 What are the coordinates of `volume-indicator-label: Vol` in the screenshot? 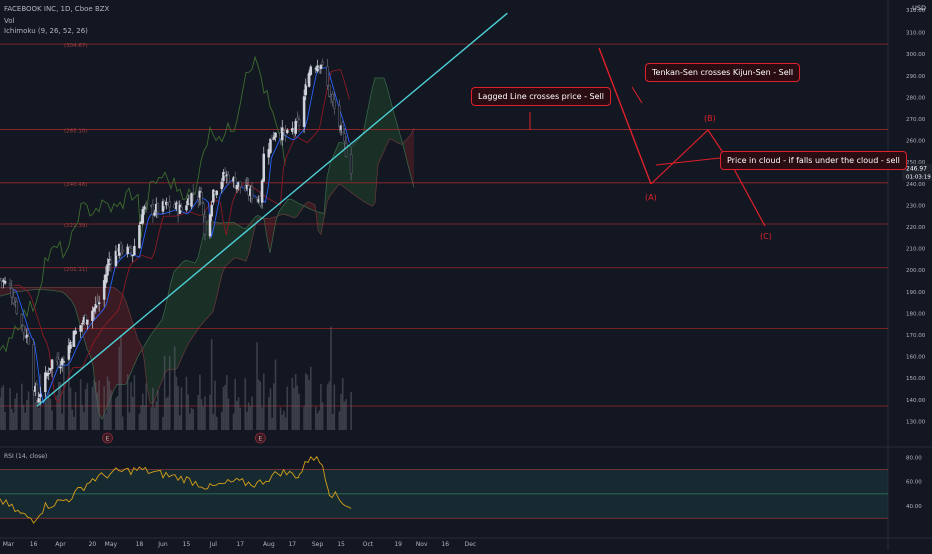 It's located at (9, 21).